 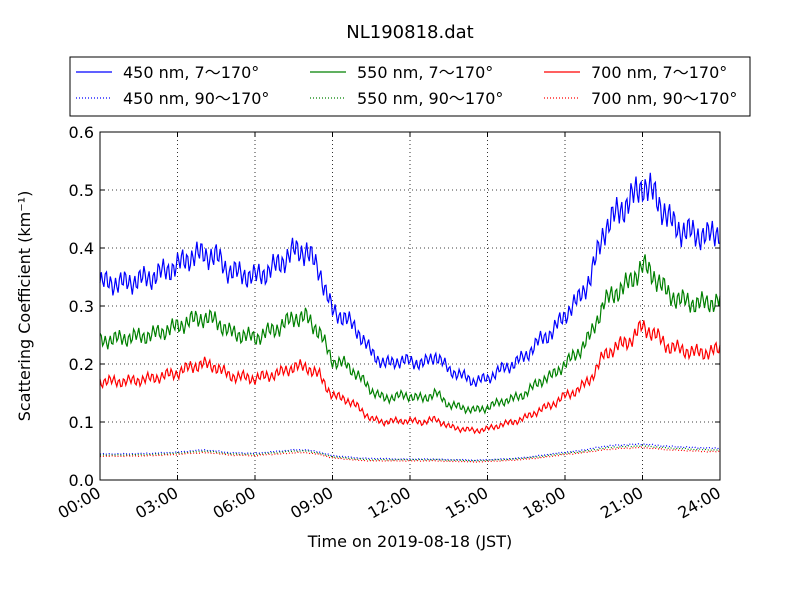 What do you see at coordinates (81, 422) in the screenshot?
I see `y-tick-label: 0.1` at bounding box center [81, 422].